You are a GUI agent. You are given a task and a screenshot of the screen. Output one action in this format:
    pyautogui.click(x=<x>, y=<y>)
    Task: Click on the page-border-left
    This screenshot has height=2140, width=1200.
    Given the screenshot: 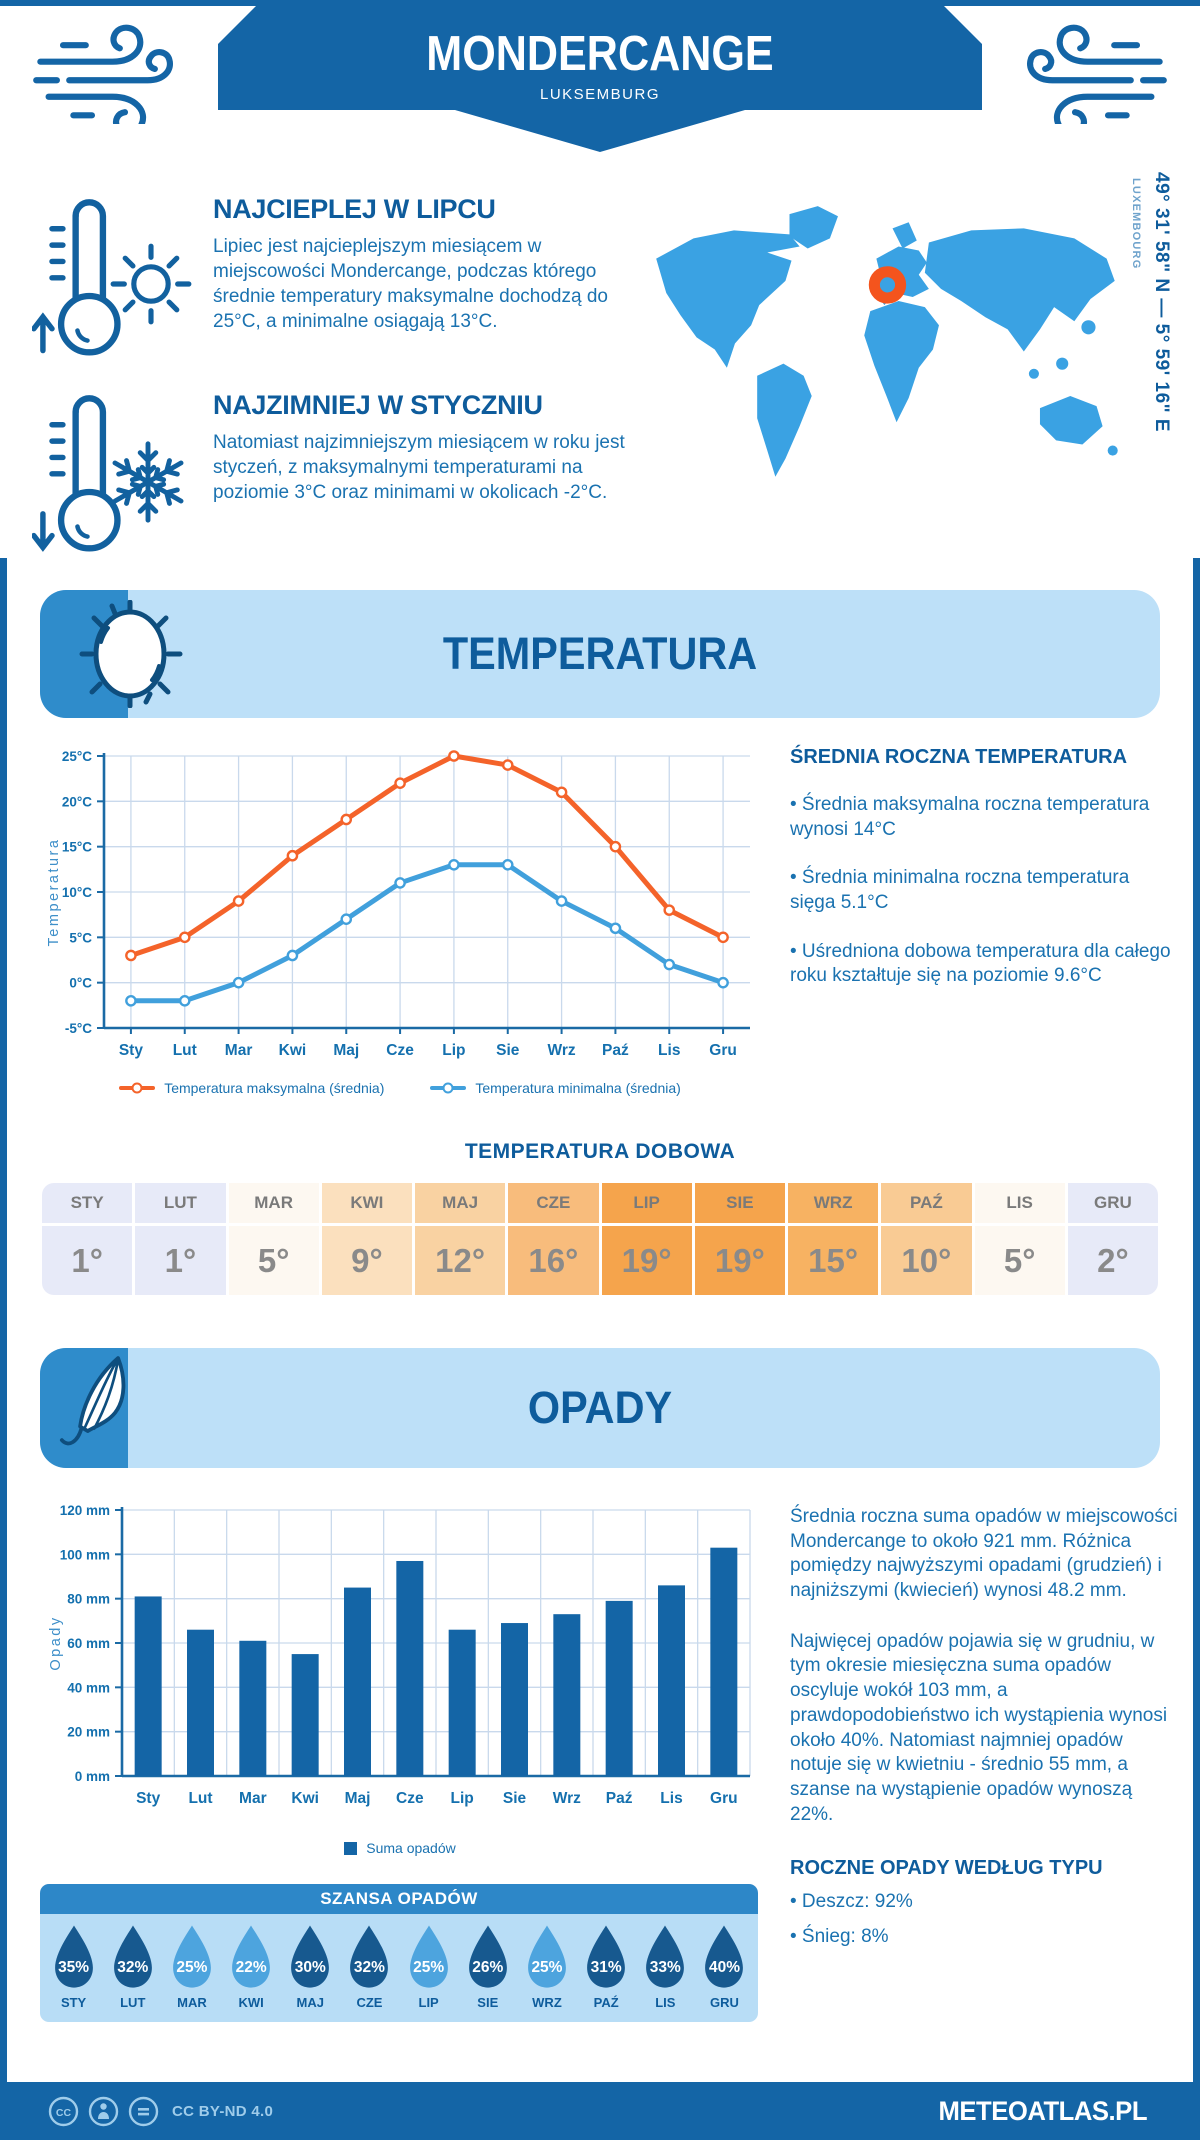 What is the action you would take?
    pyautogui.click(x=3, y=1349)
    